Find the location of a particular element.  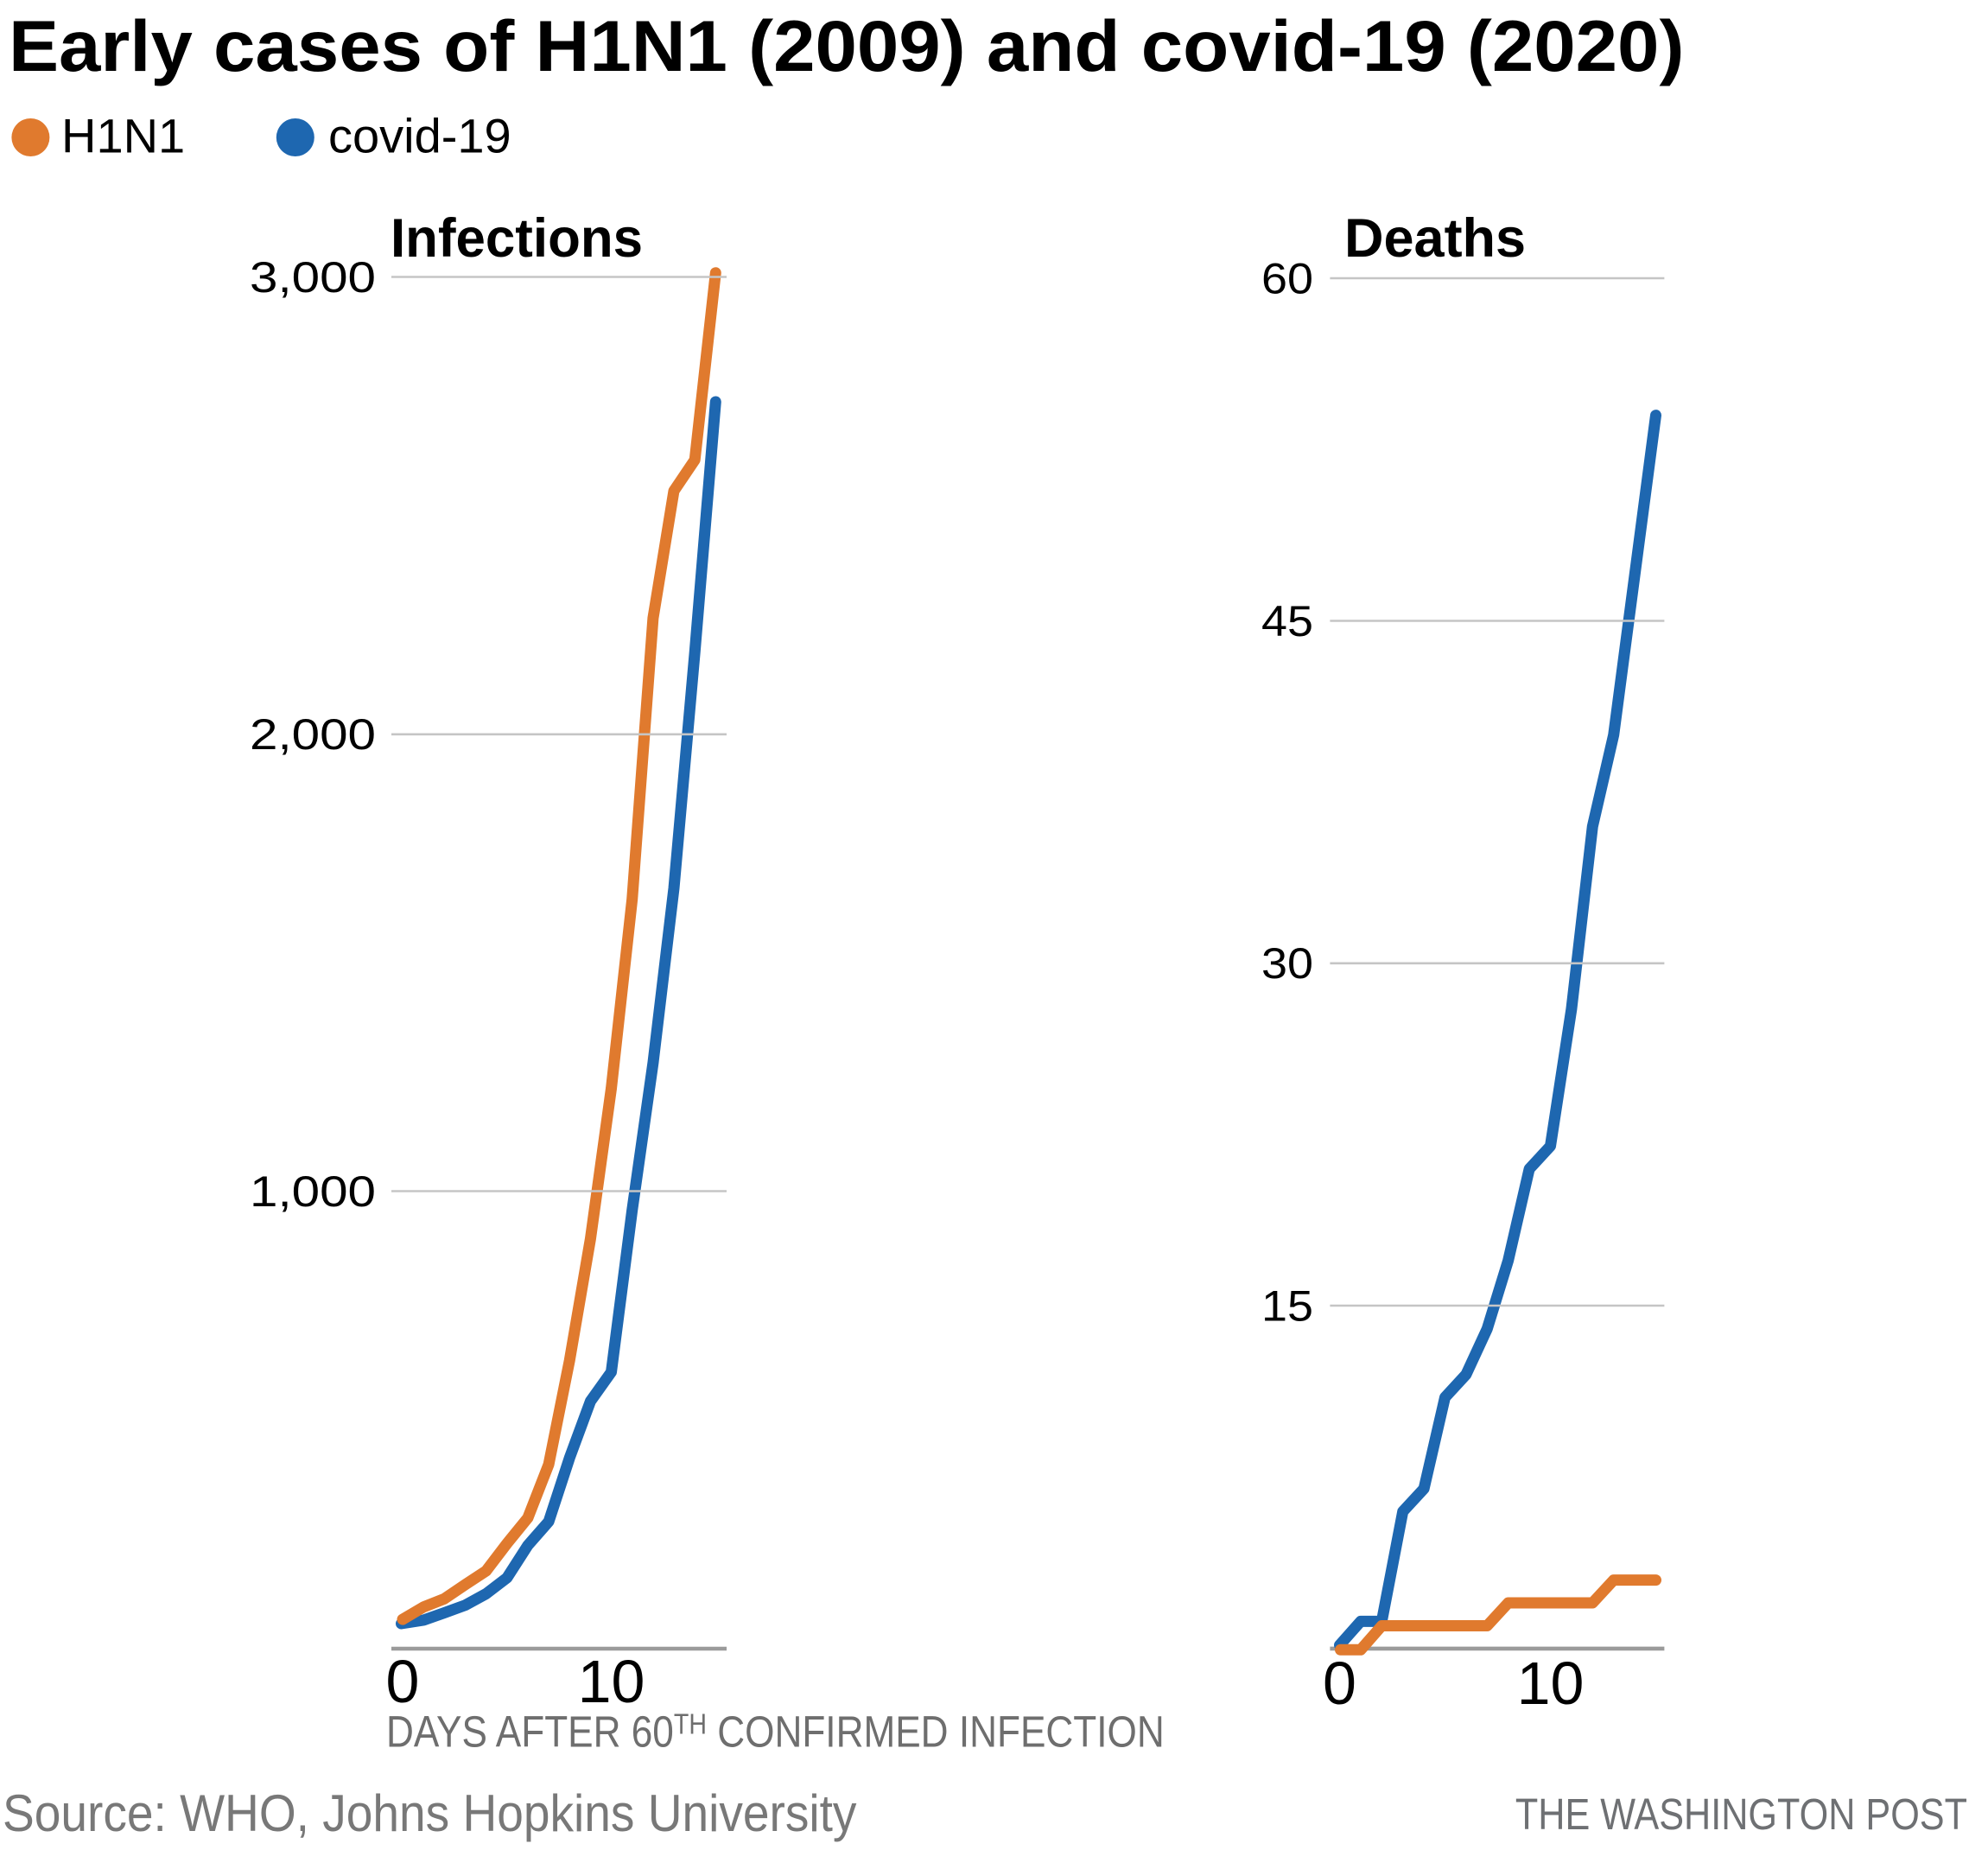

svg-text: THE WASHINGTON POST is located at coordinates (1741, 1815).